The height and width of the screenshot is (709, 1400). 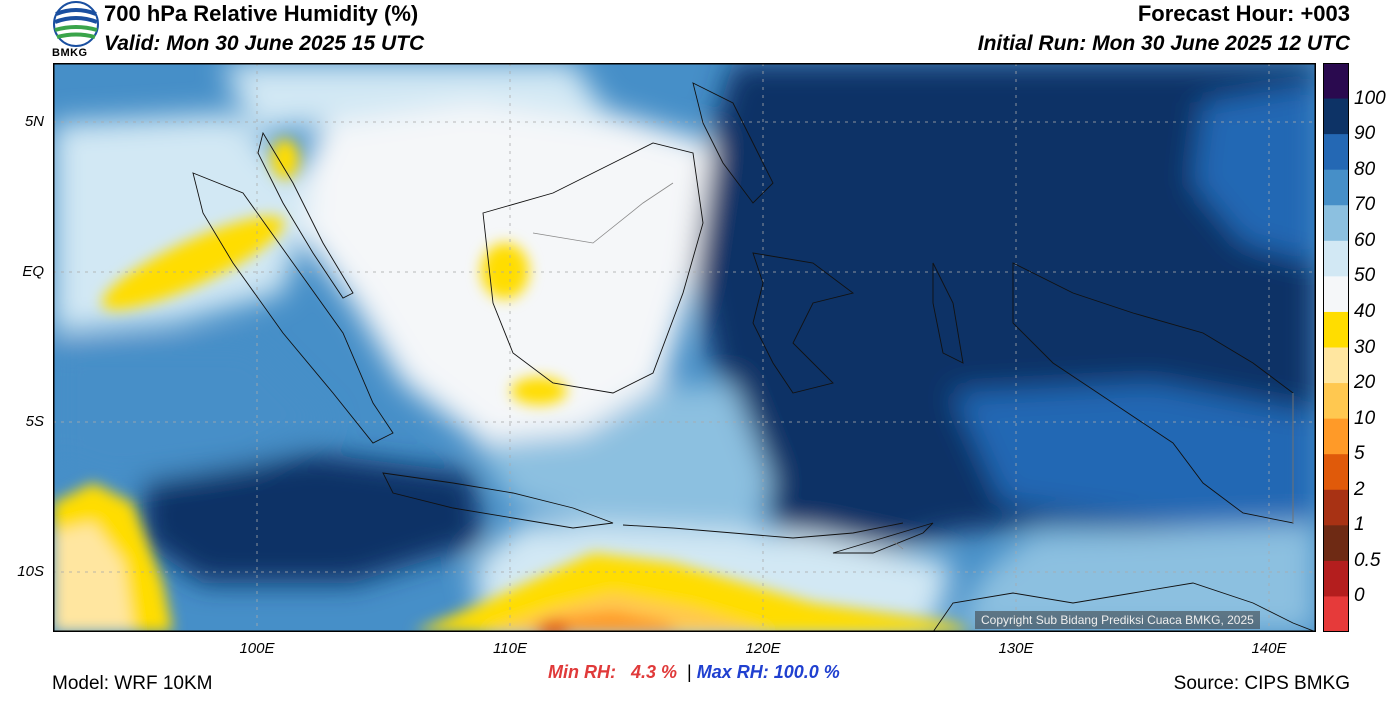 I want to click on coast-sulawesi, so click(x=803, y=323).